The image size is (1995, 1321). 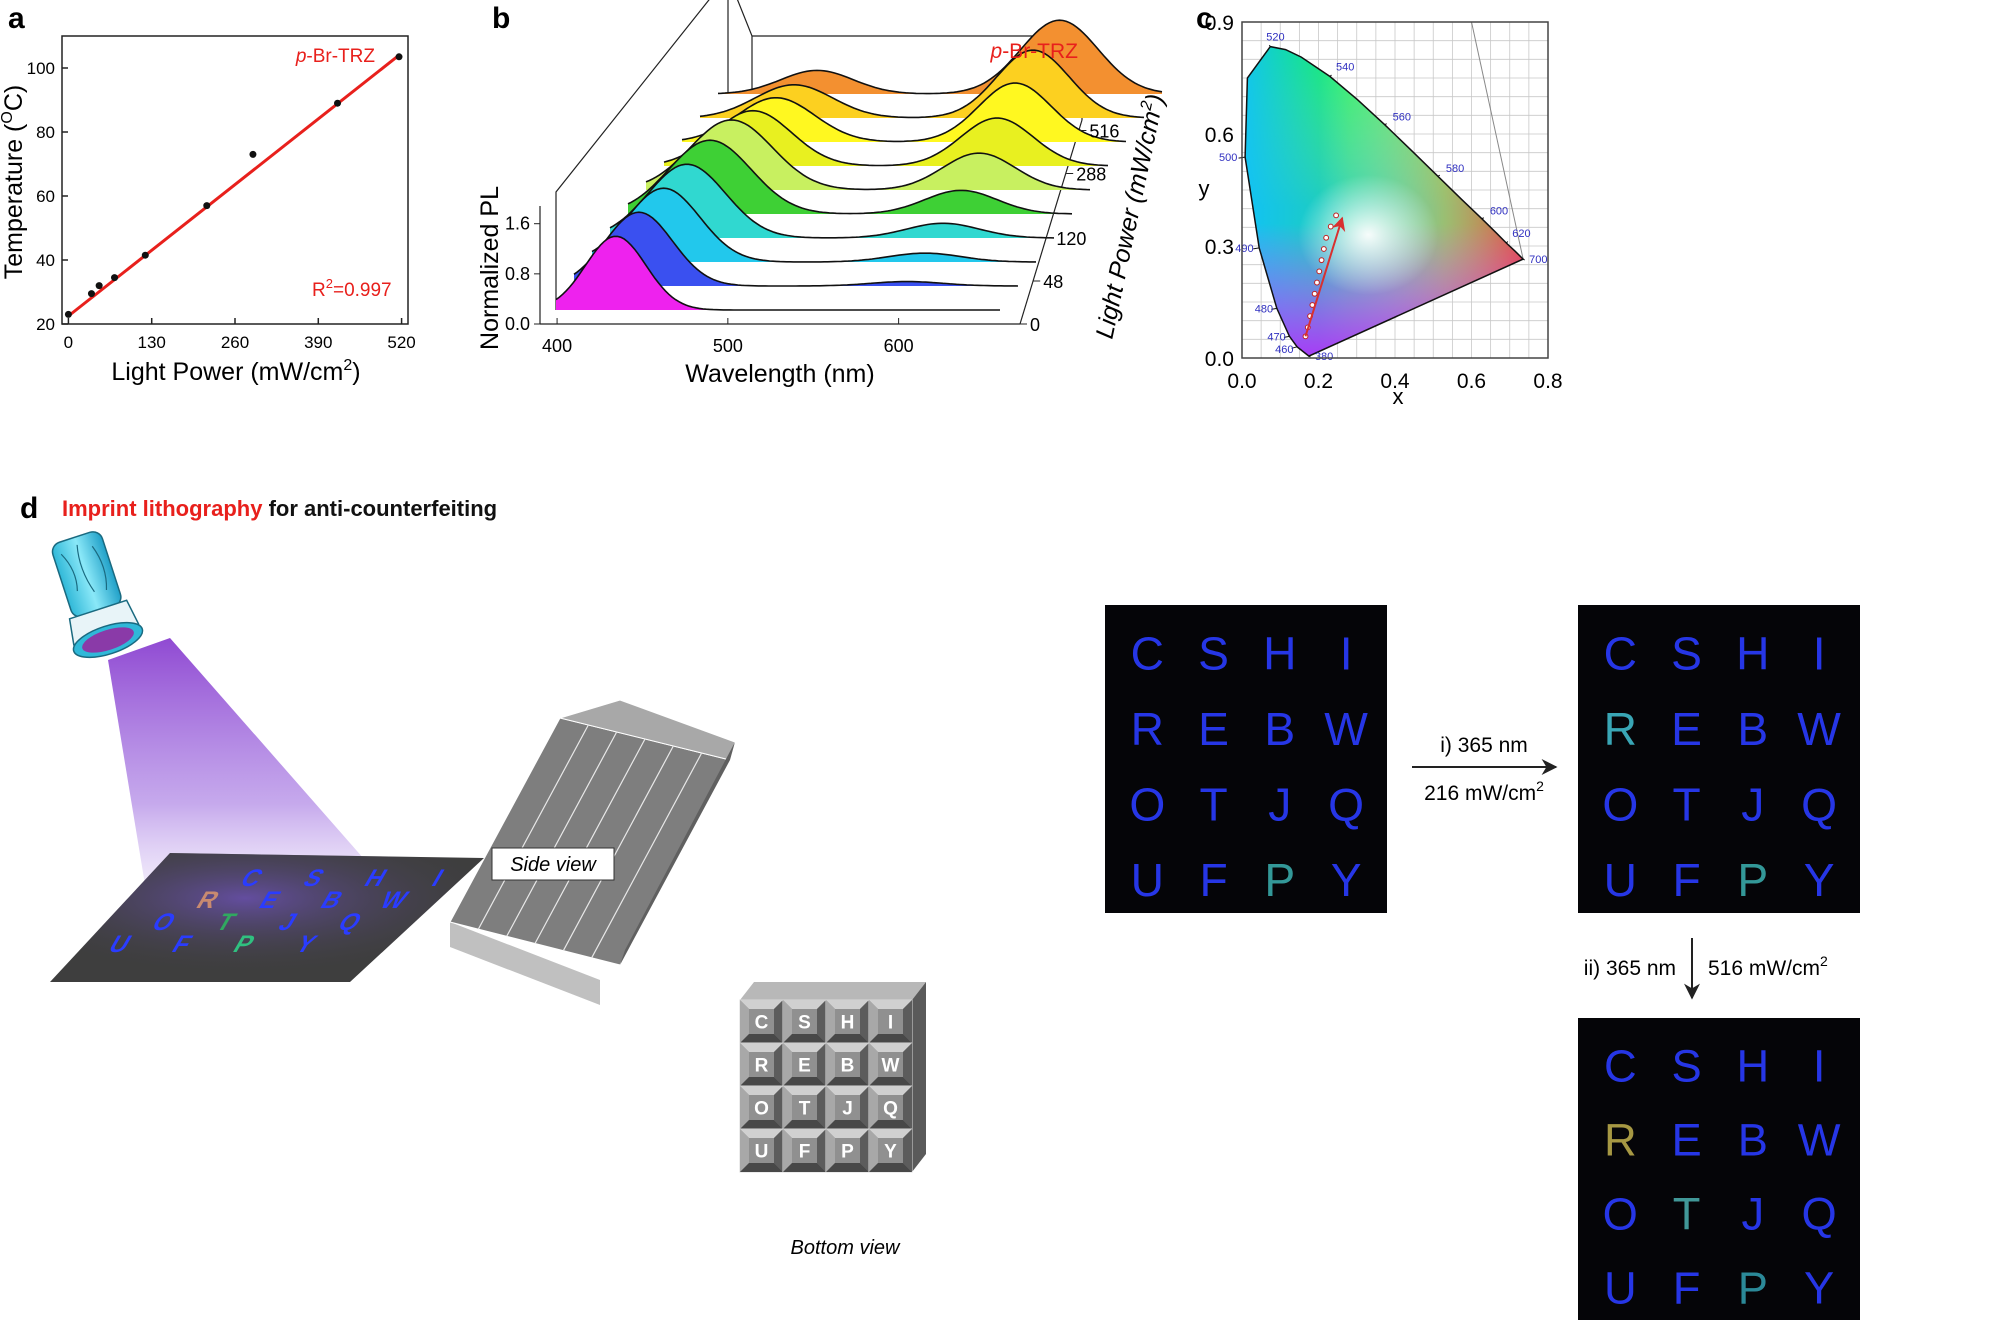 I want to click on panel-c-y-axis-label: y, so click(x=1204, y=188).